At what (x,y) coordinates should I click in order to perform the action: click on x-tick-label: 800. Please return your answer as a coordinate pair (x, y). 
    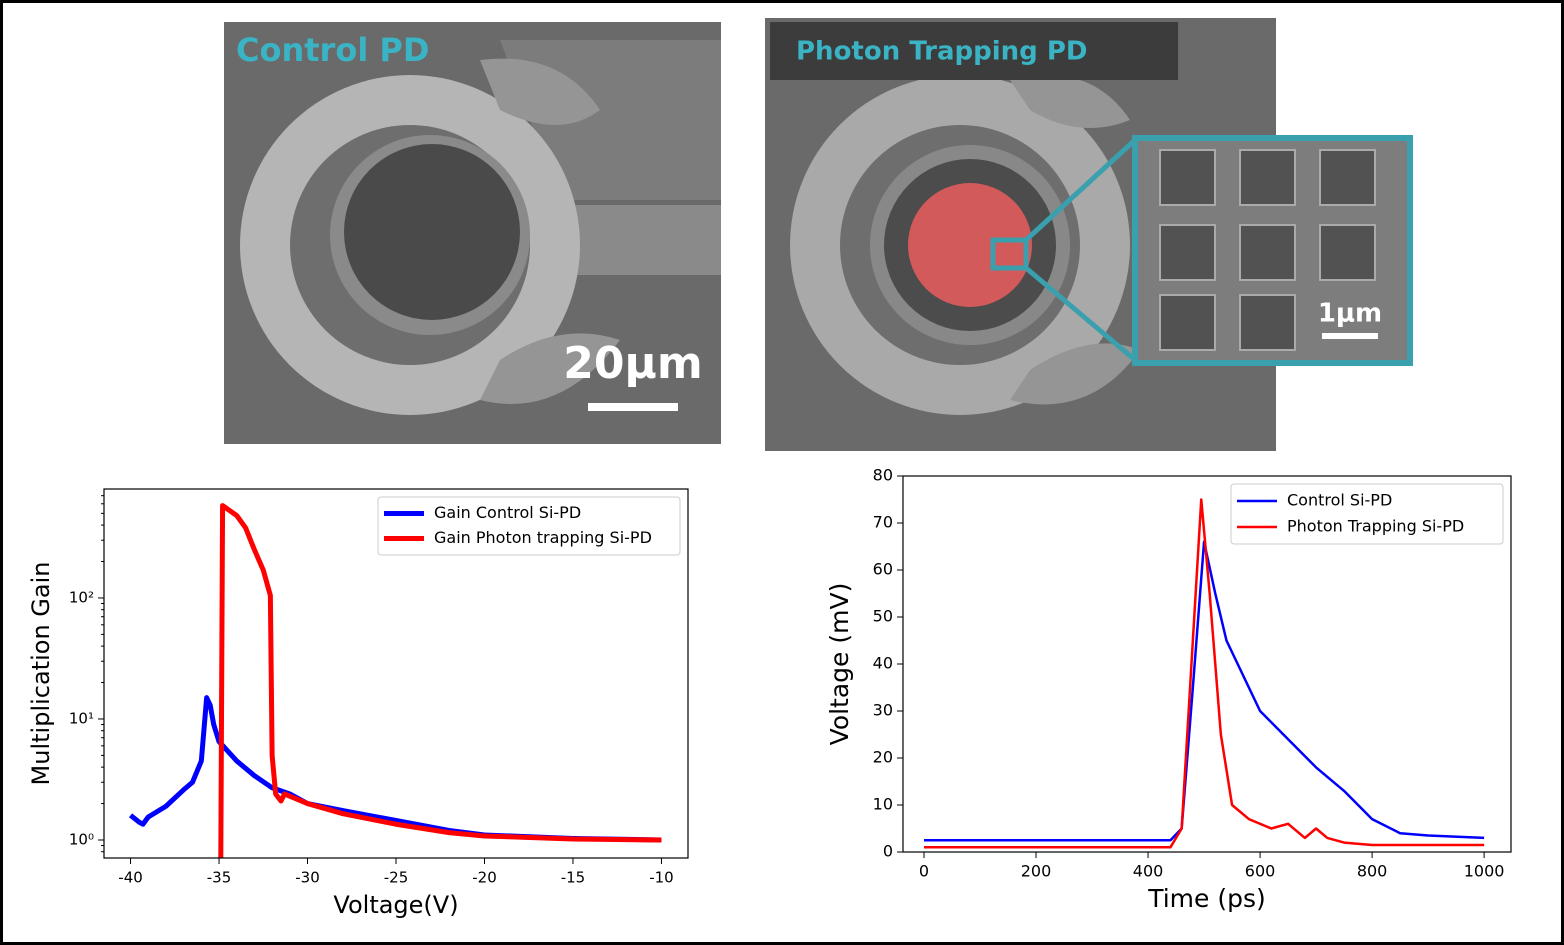
    Looking at the image, I should click on (1372, 871).